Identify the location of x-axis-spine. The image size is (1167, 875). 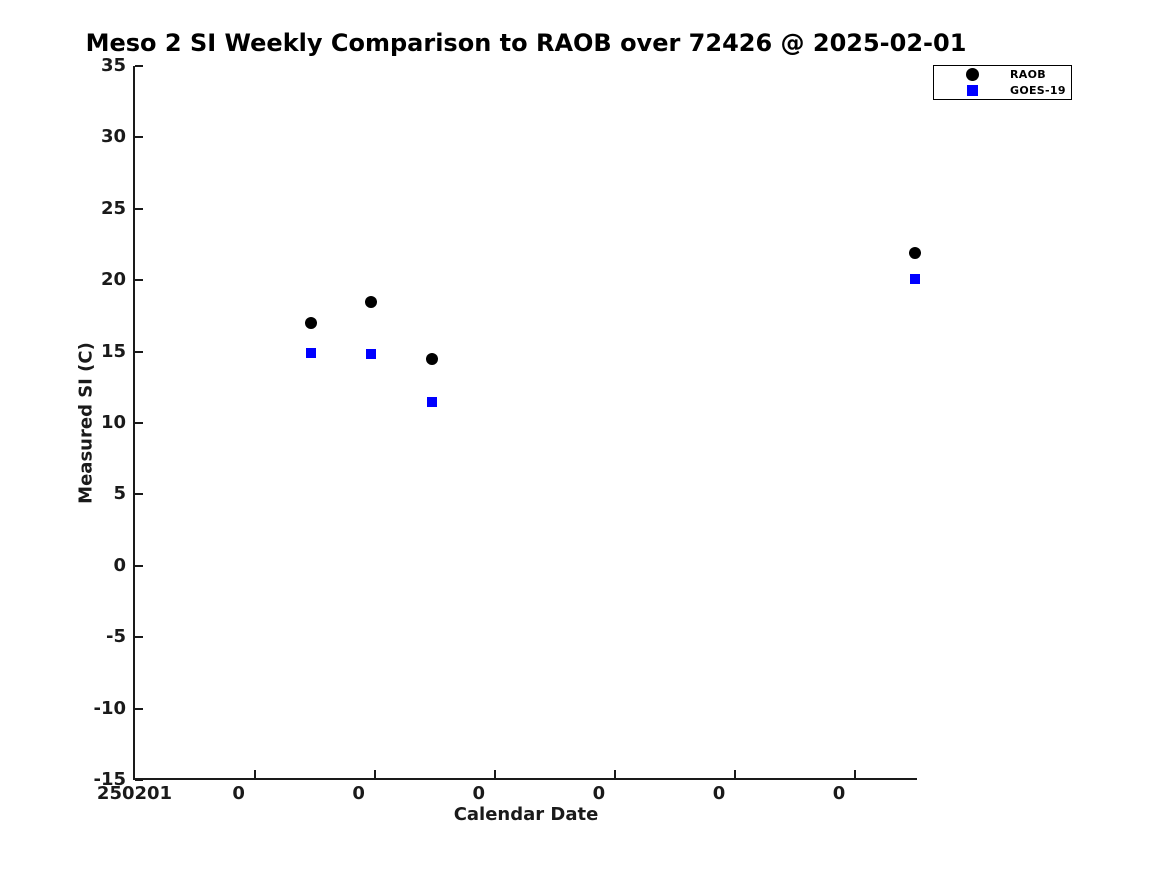
(525, 779).